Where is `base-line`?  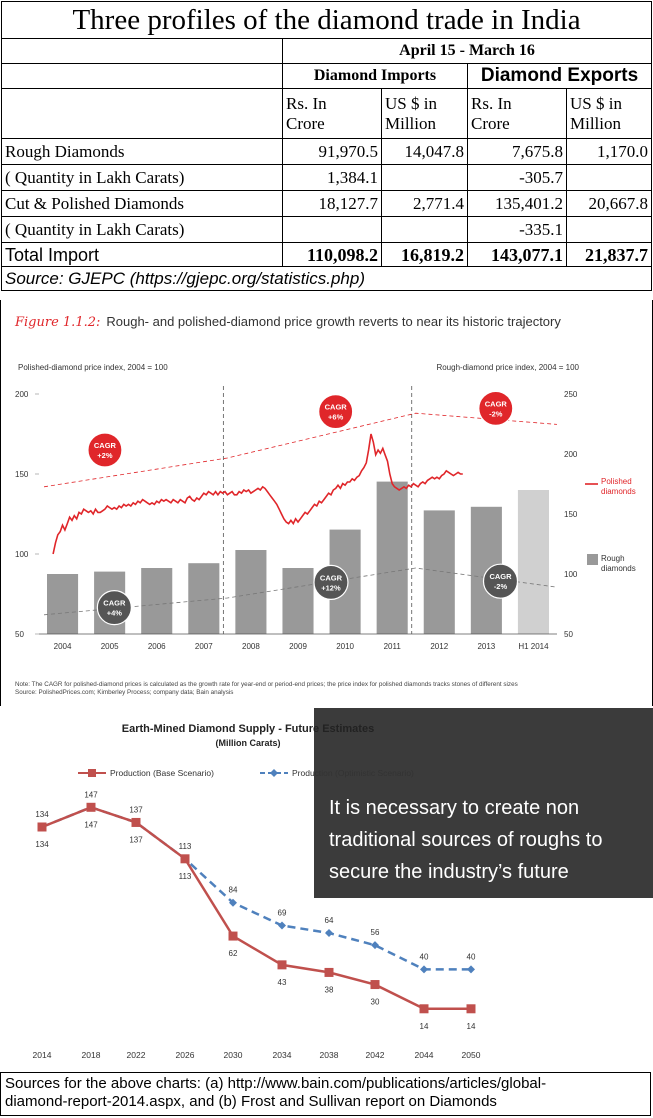 base-line is located at coordinates (256, 908).